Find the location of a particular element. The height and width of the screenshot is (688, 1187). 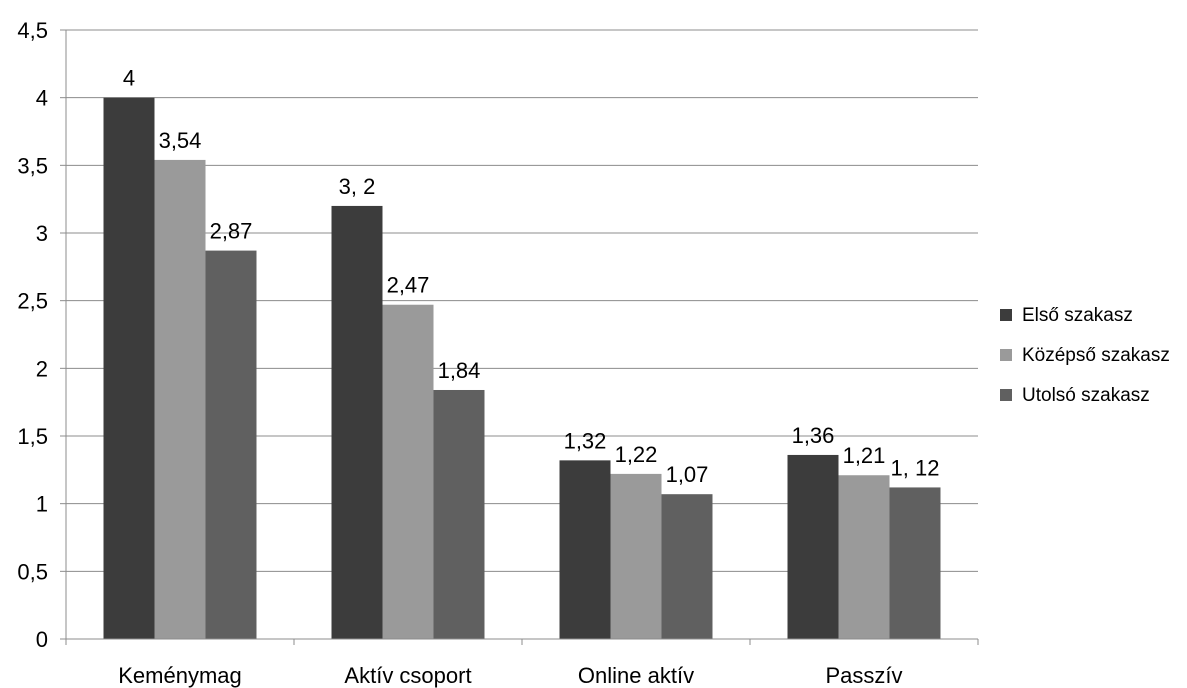

legend-label: Első szakasz is located at coordinates (1077, 315).